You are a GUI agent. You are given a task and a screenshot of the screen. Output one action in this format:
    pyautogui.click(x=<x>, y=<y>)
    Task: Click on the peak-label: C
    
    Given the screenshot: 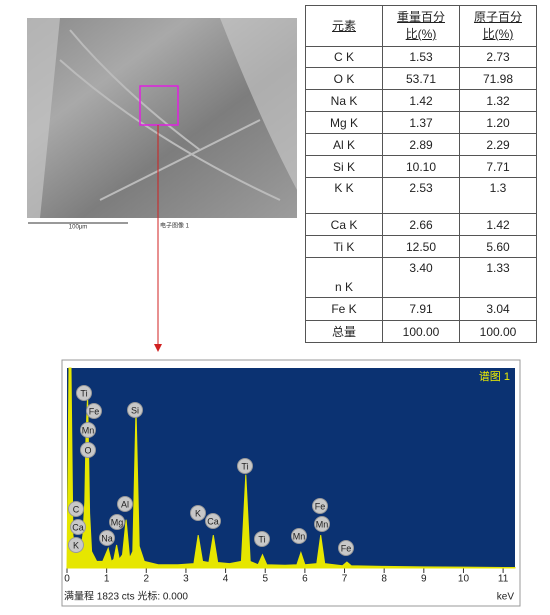 What is the action you would take?
    pyautogui.click(x=76, y=509)
    